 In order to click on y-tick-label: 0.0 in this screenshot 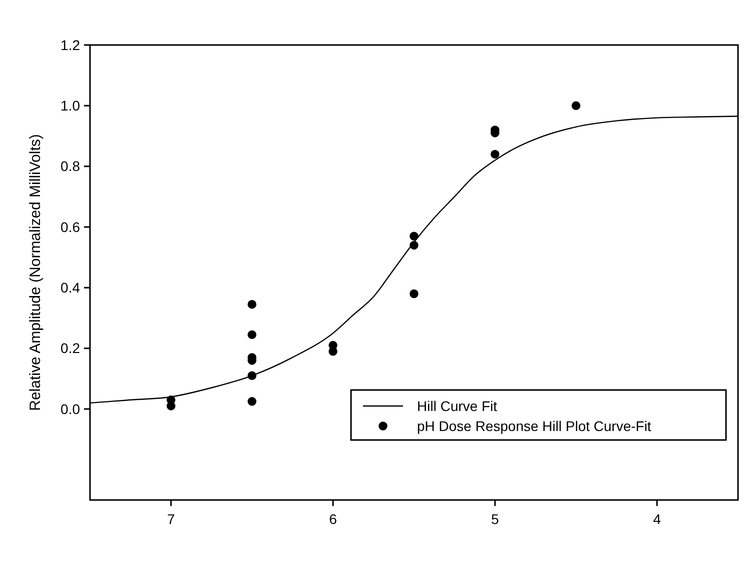, I will do `click(70, 408)`.